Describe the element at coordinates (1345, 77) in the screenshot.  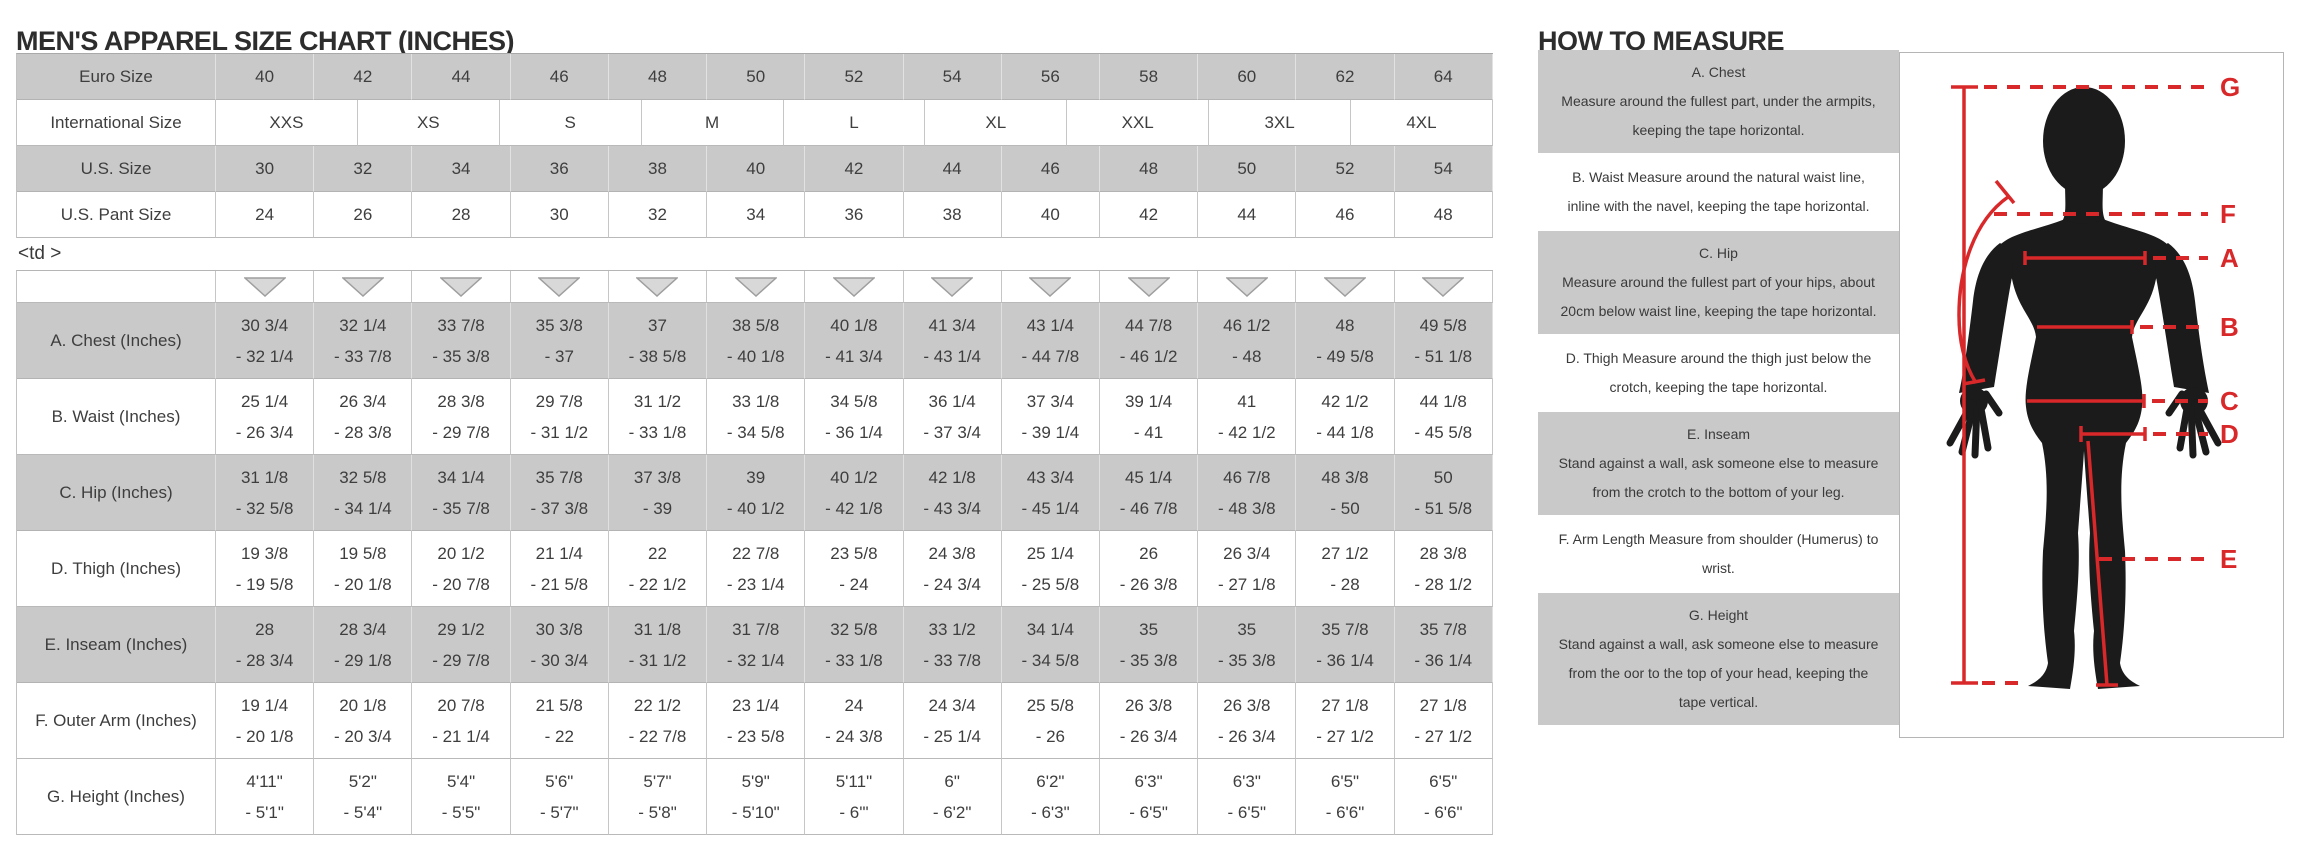
I see `size-cell: 62` at that location.